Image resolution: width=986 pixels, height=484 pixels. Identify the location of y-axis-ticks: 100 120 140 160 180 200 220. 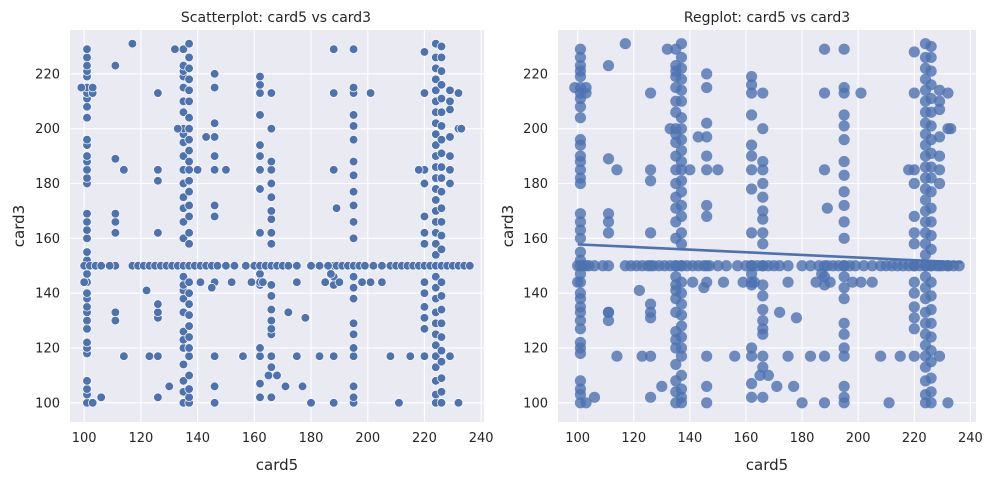
(535, 239).